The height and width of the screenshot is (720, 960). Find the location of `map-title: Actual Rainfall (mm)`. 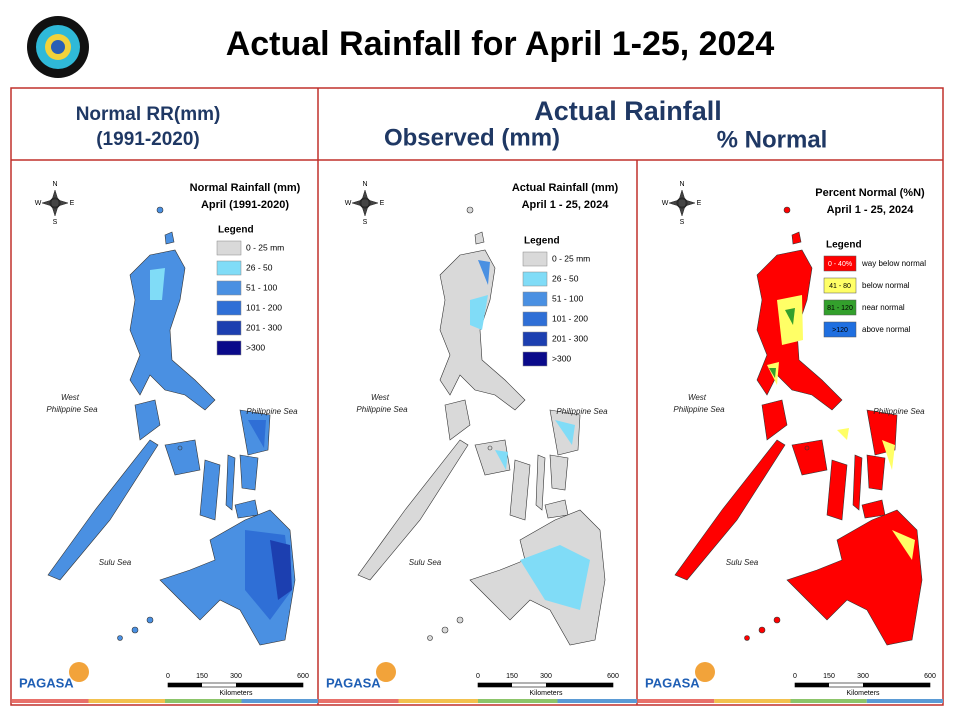

map-title: Actual Rainfall (mm) is located at coordinates (565, 188).